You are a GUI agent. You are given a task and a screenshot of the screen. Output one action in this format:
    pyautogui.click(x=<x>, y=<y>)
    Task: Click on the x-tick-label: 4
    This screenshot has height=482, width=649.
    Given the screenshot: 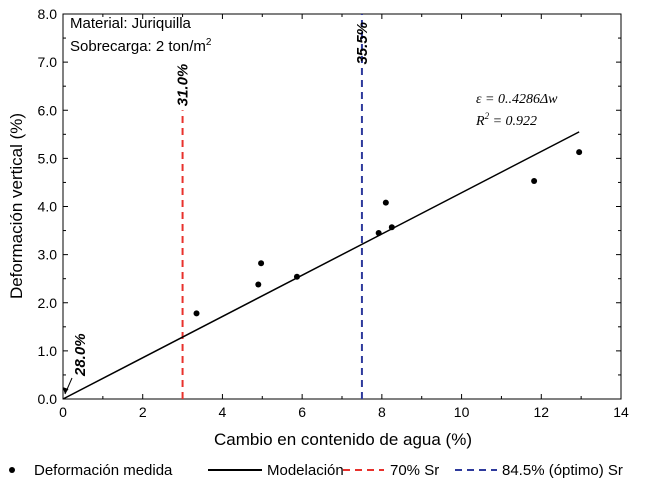 What is the action you would take?
    pyautogui.click(x=223, y=412)
    